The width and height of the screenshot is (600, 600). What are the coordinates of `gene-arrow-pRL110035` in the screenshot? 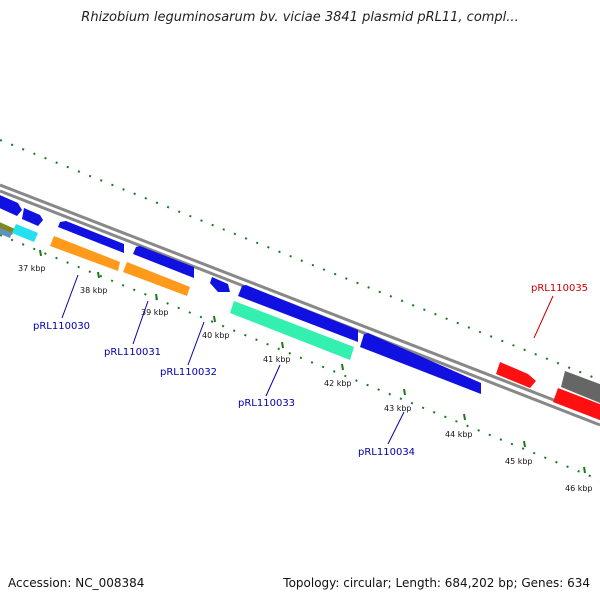 It's located at (516, 375).